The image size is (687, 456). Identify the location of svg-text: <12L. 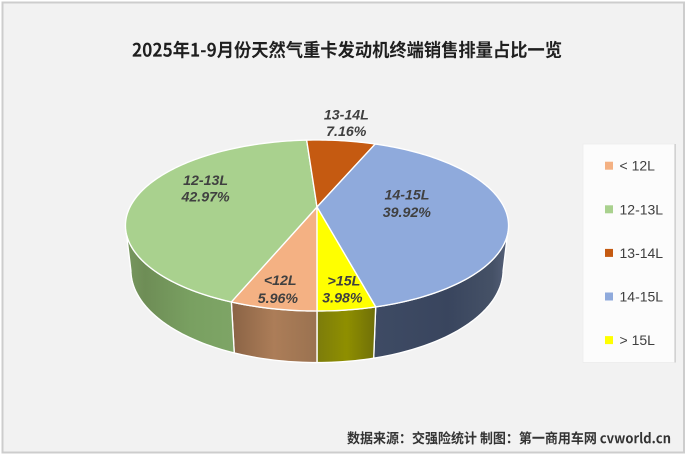
(280, 281).